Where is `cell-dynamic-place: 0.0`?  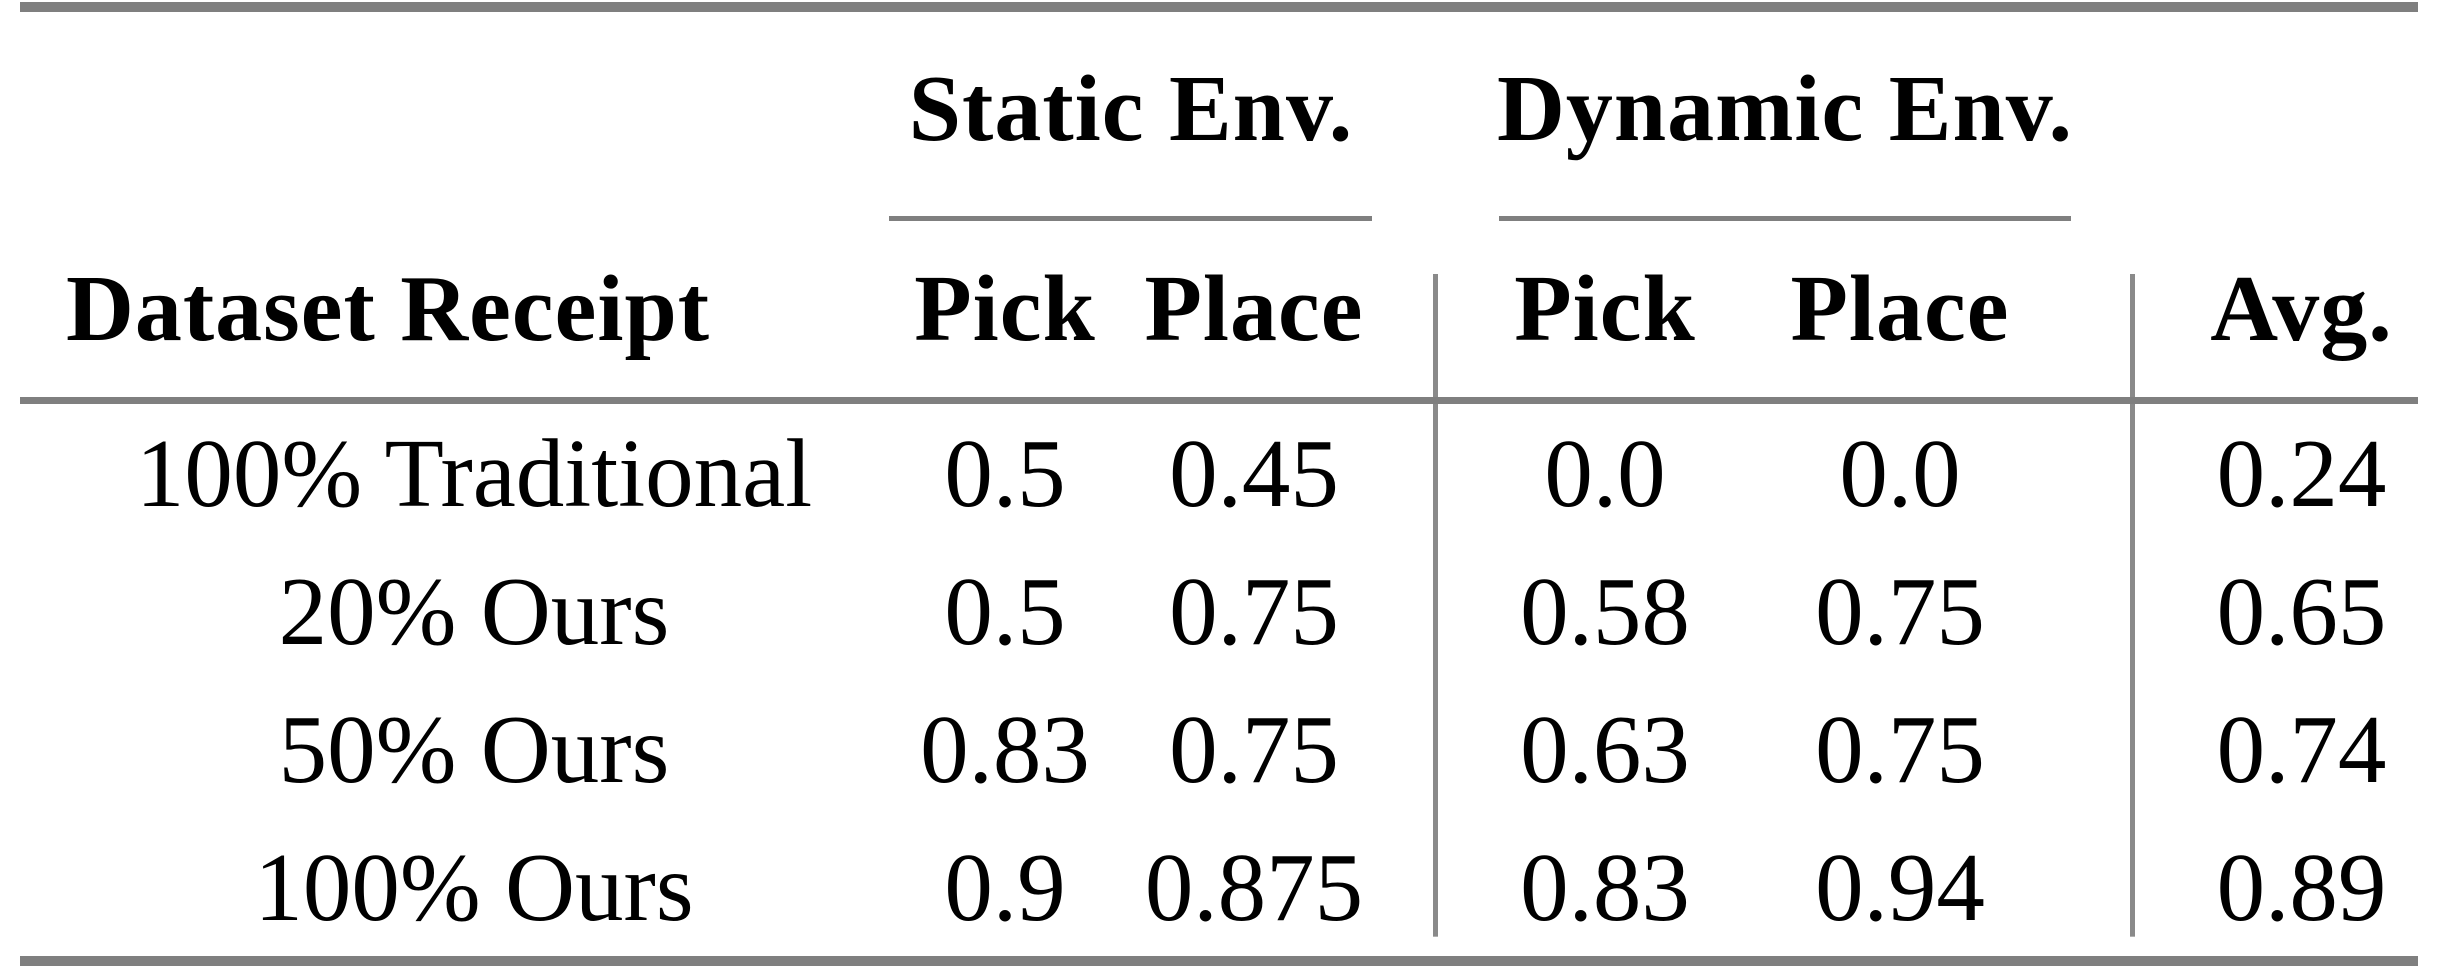 cell-dynamic-place: 0.0 is located at coordinates (1900, 473).